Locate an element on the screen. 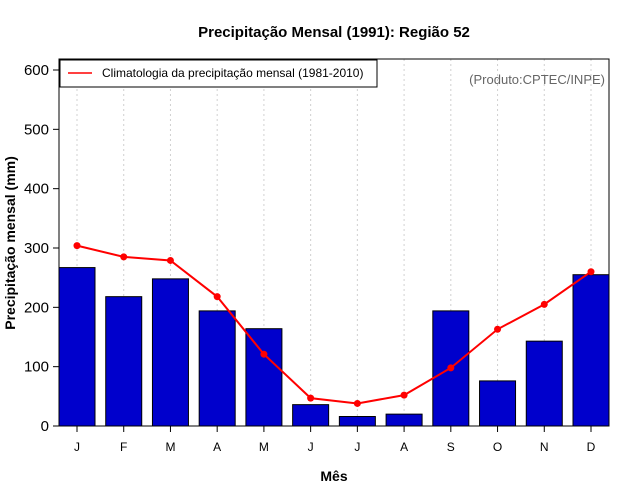  x-tick-label: S is located at coordinates (451, 447).